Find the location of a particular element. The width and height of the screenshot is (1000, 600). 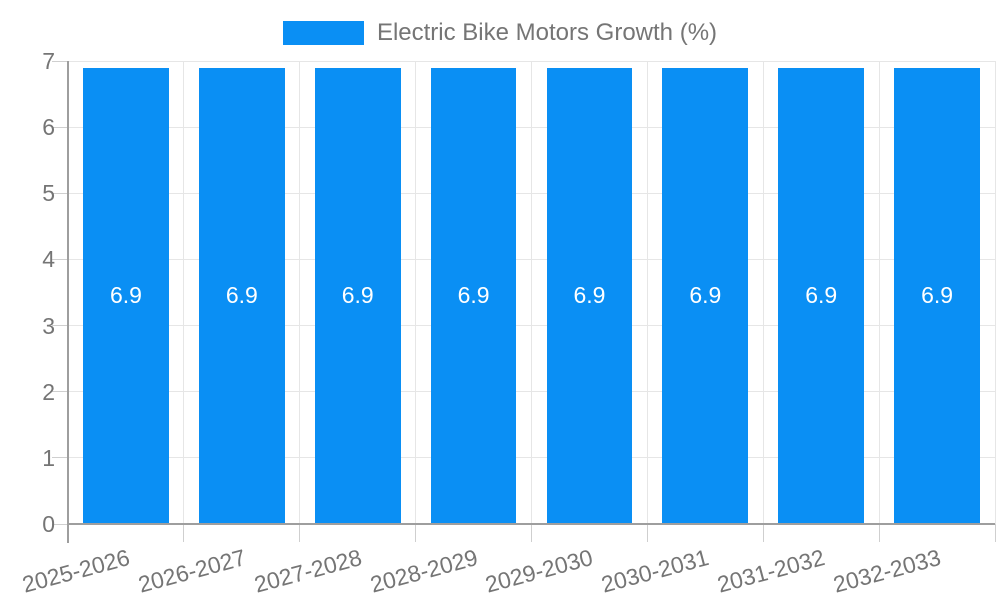

x-tick-label: 2029-2030 is located at coordinates (539, 571).